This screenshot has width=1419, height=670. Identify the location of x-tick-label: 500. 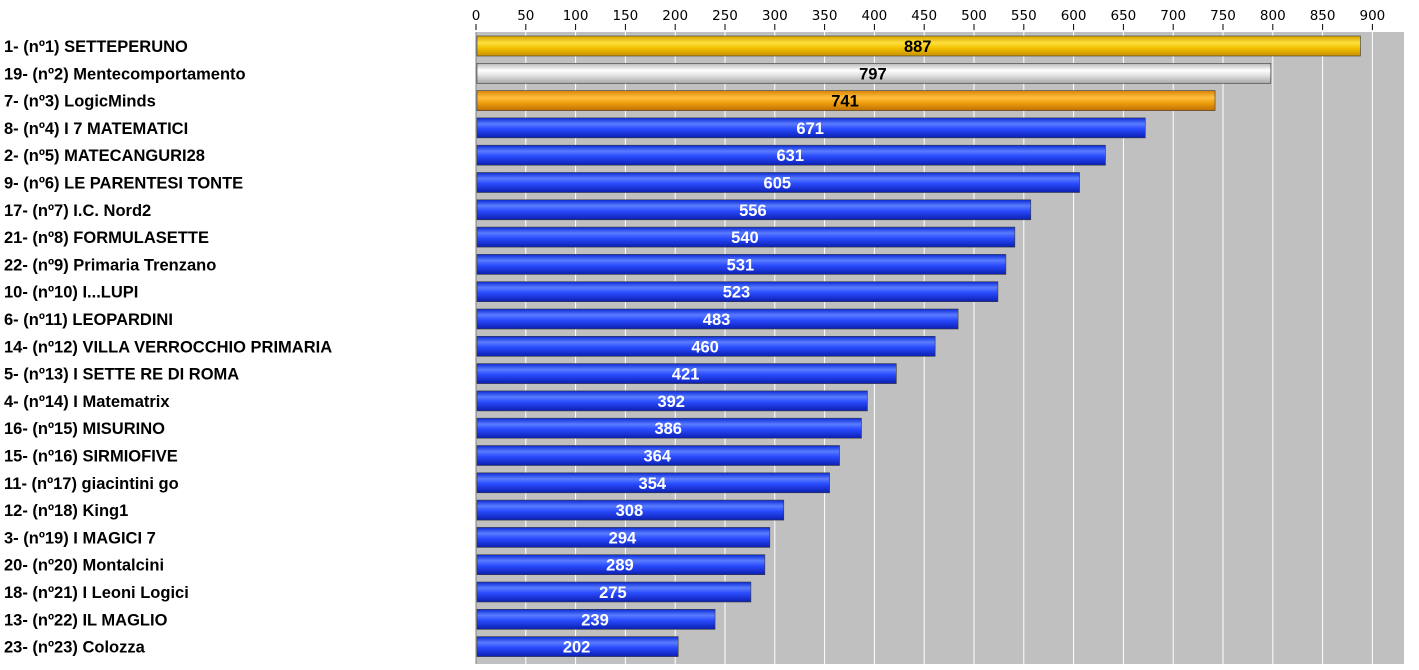
(974, 16).